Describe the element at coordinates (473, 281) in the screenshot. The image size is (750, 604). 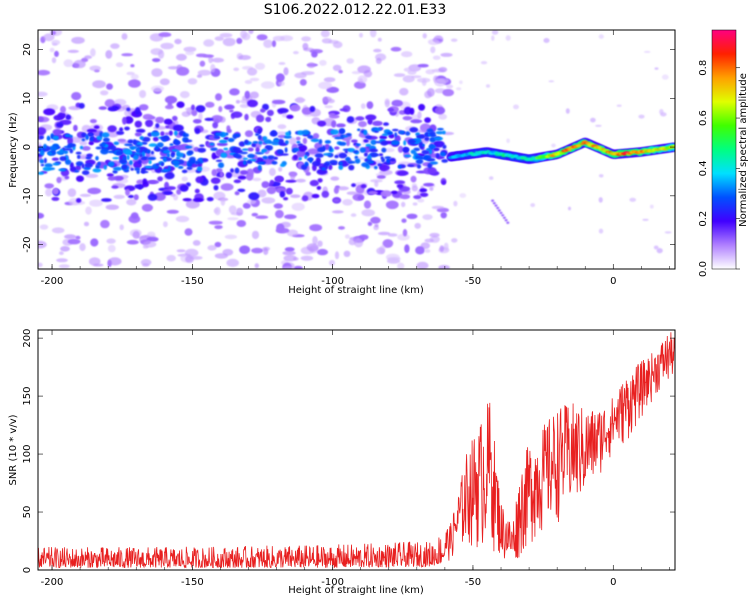
I see `x-tick-label: -50` at that location.